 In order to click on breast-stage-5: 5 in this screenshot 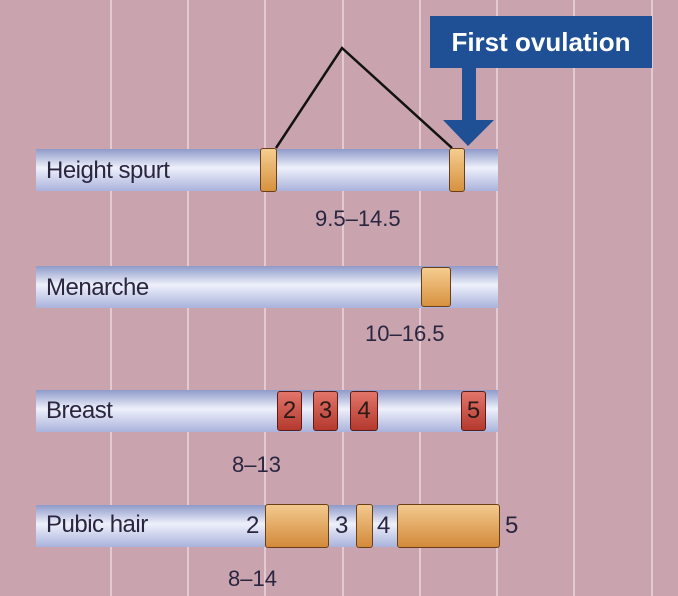, I will do `click(473, 411)`.